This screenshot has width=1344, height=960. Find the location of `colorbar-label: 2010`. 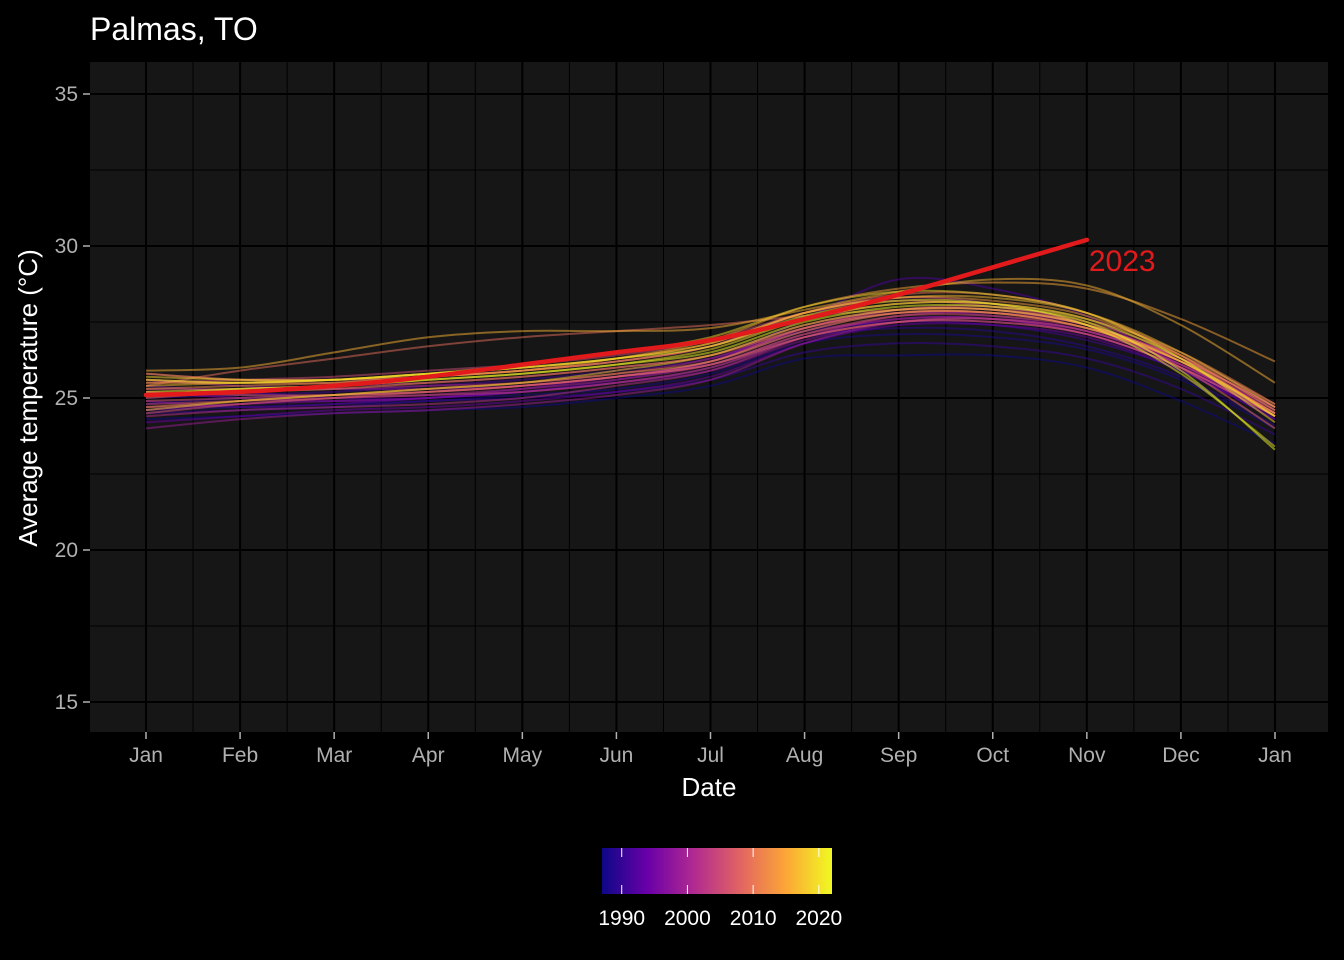

colorbar-label: 2010 is located at coordinates (753, 918).